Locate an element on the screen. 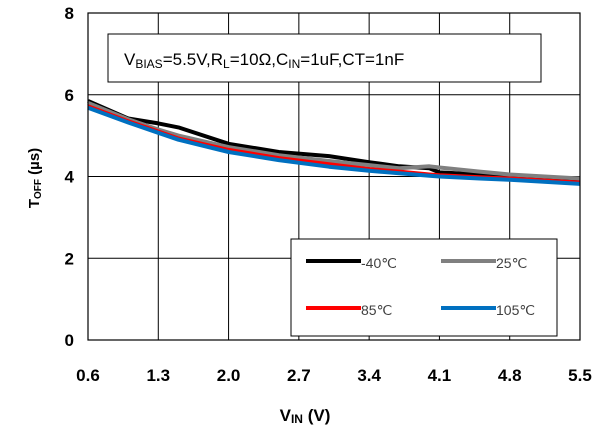 Image resolution: width=608 pixels, height=433 pixels. legend-label: 105℃ is located at coordinates (515, 310).